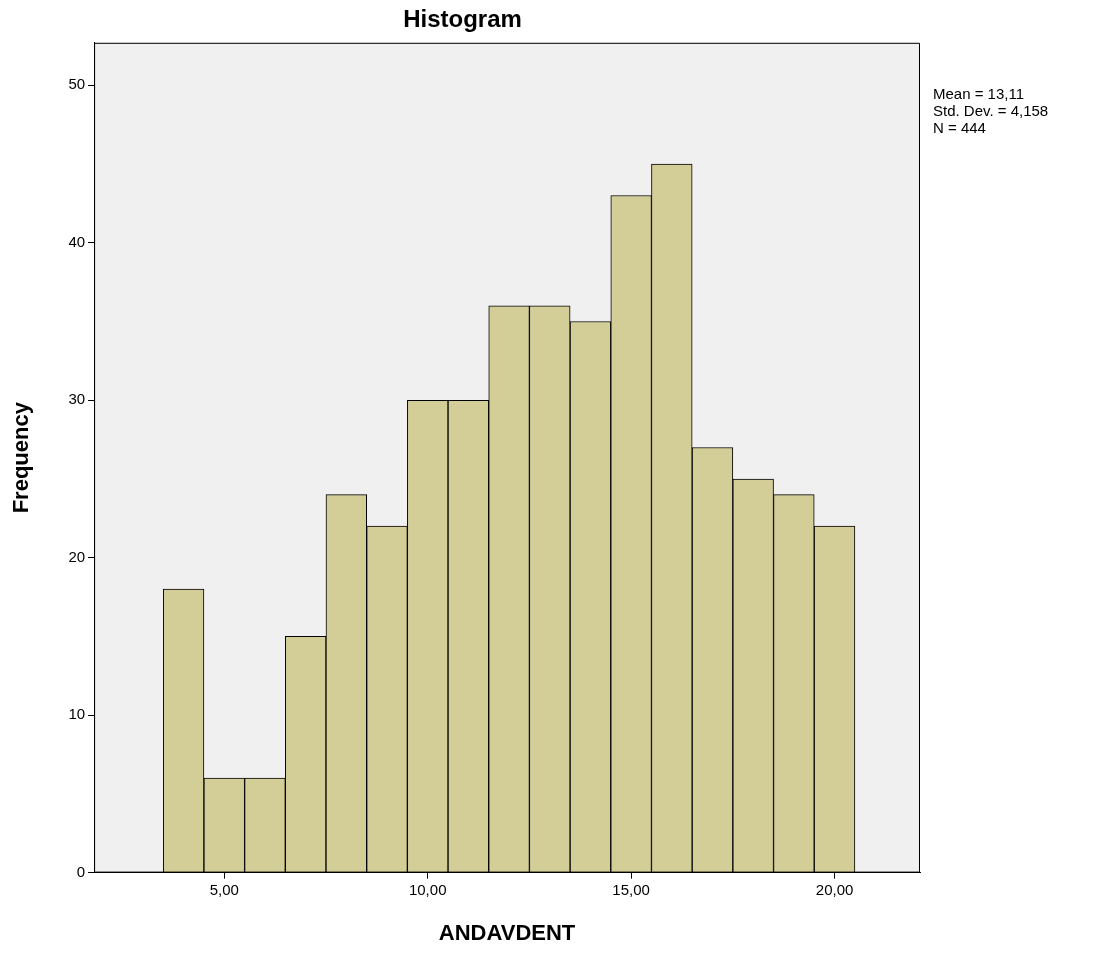  Describe the element at coordinates (507, 932) in the screenshot. I see `x-axis-title: ANDAVDENT` at that location.